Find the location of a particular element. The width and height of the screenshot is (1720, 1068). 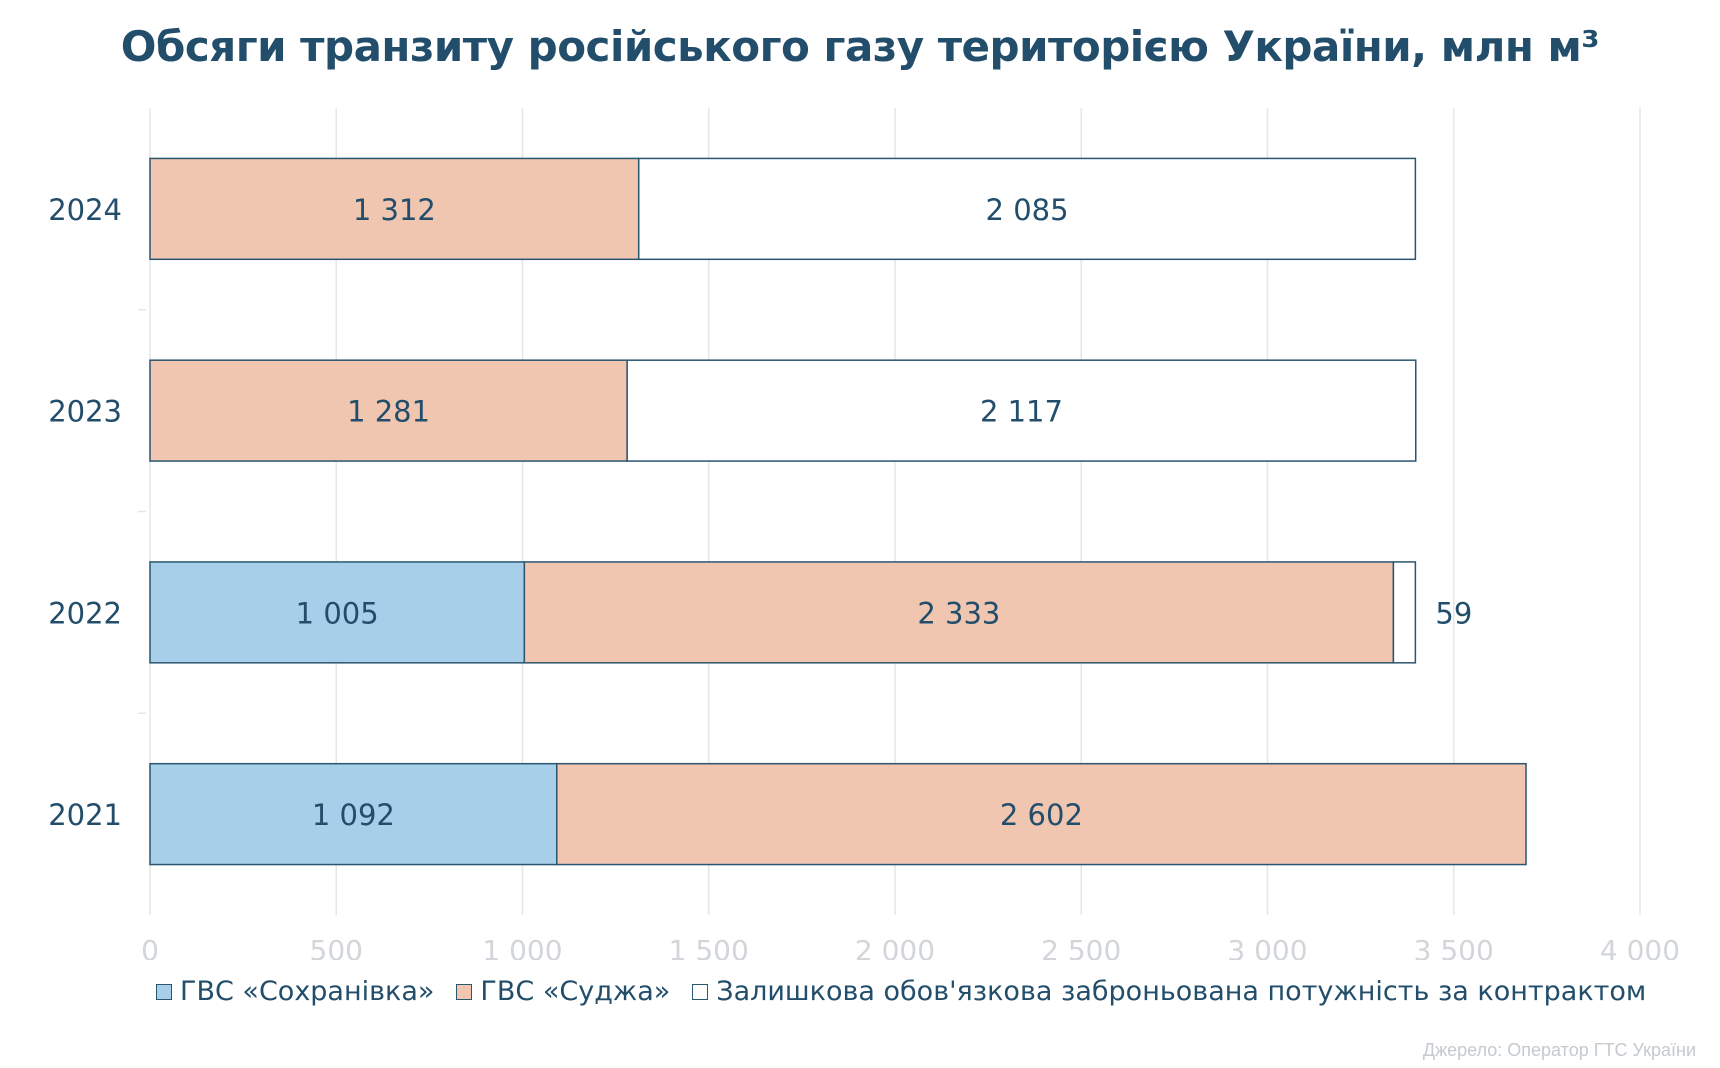

data-label-2024-series-2: 2 085 is located at coordinates (1027, 210).